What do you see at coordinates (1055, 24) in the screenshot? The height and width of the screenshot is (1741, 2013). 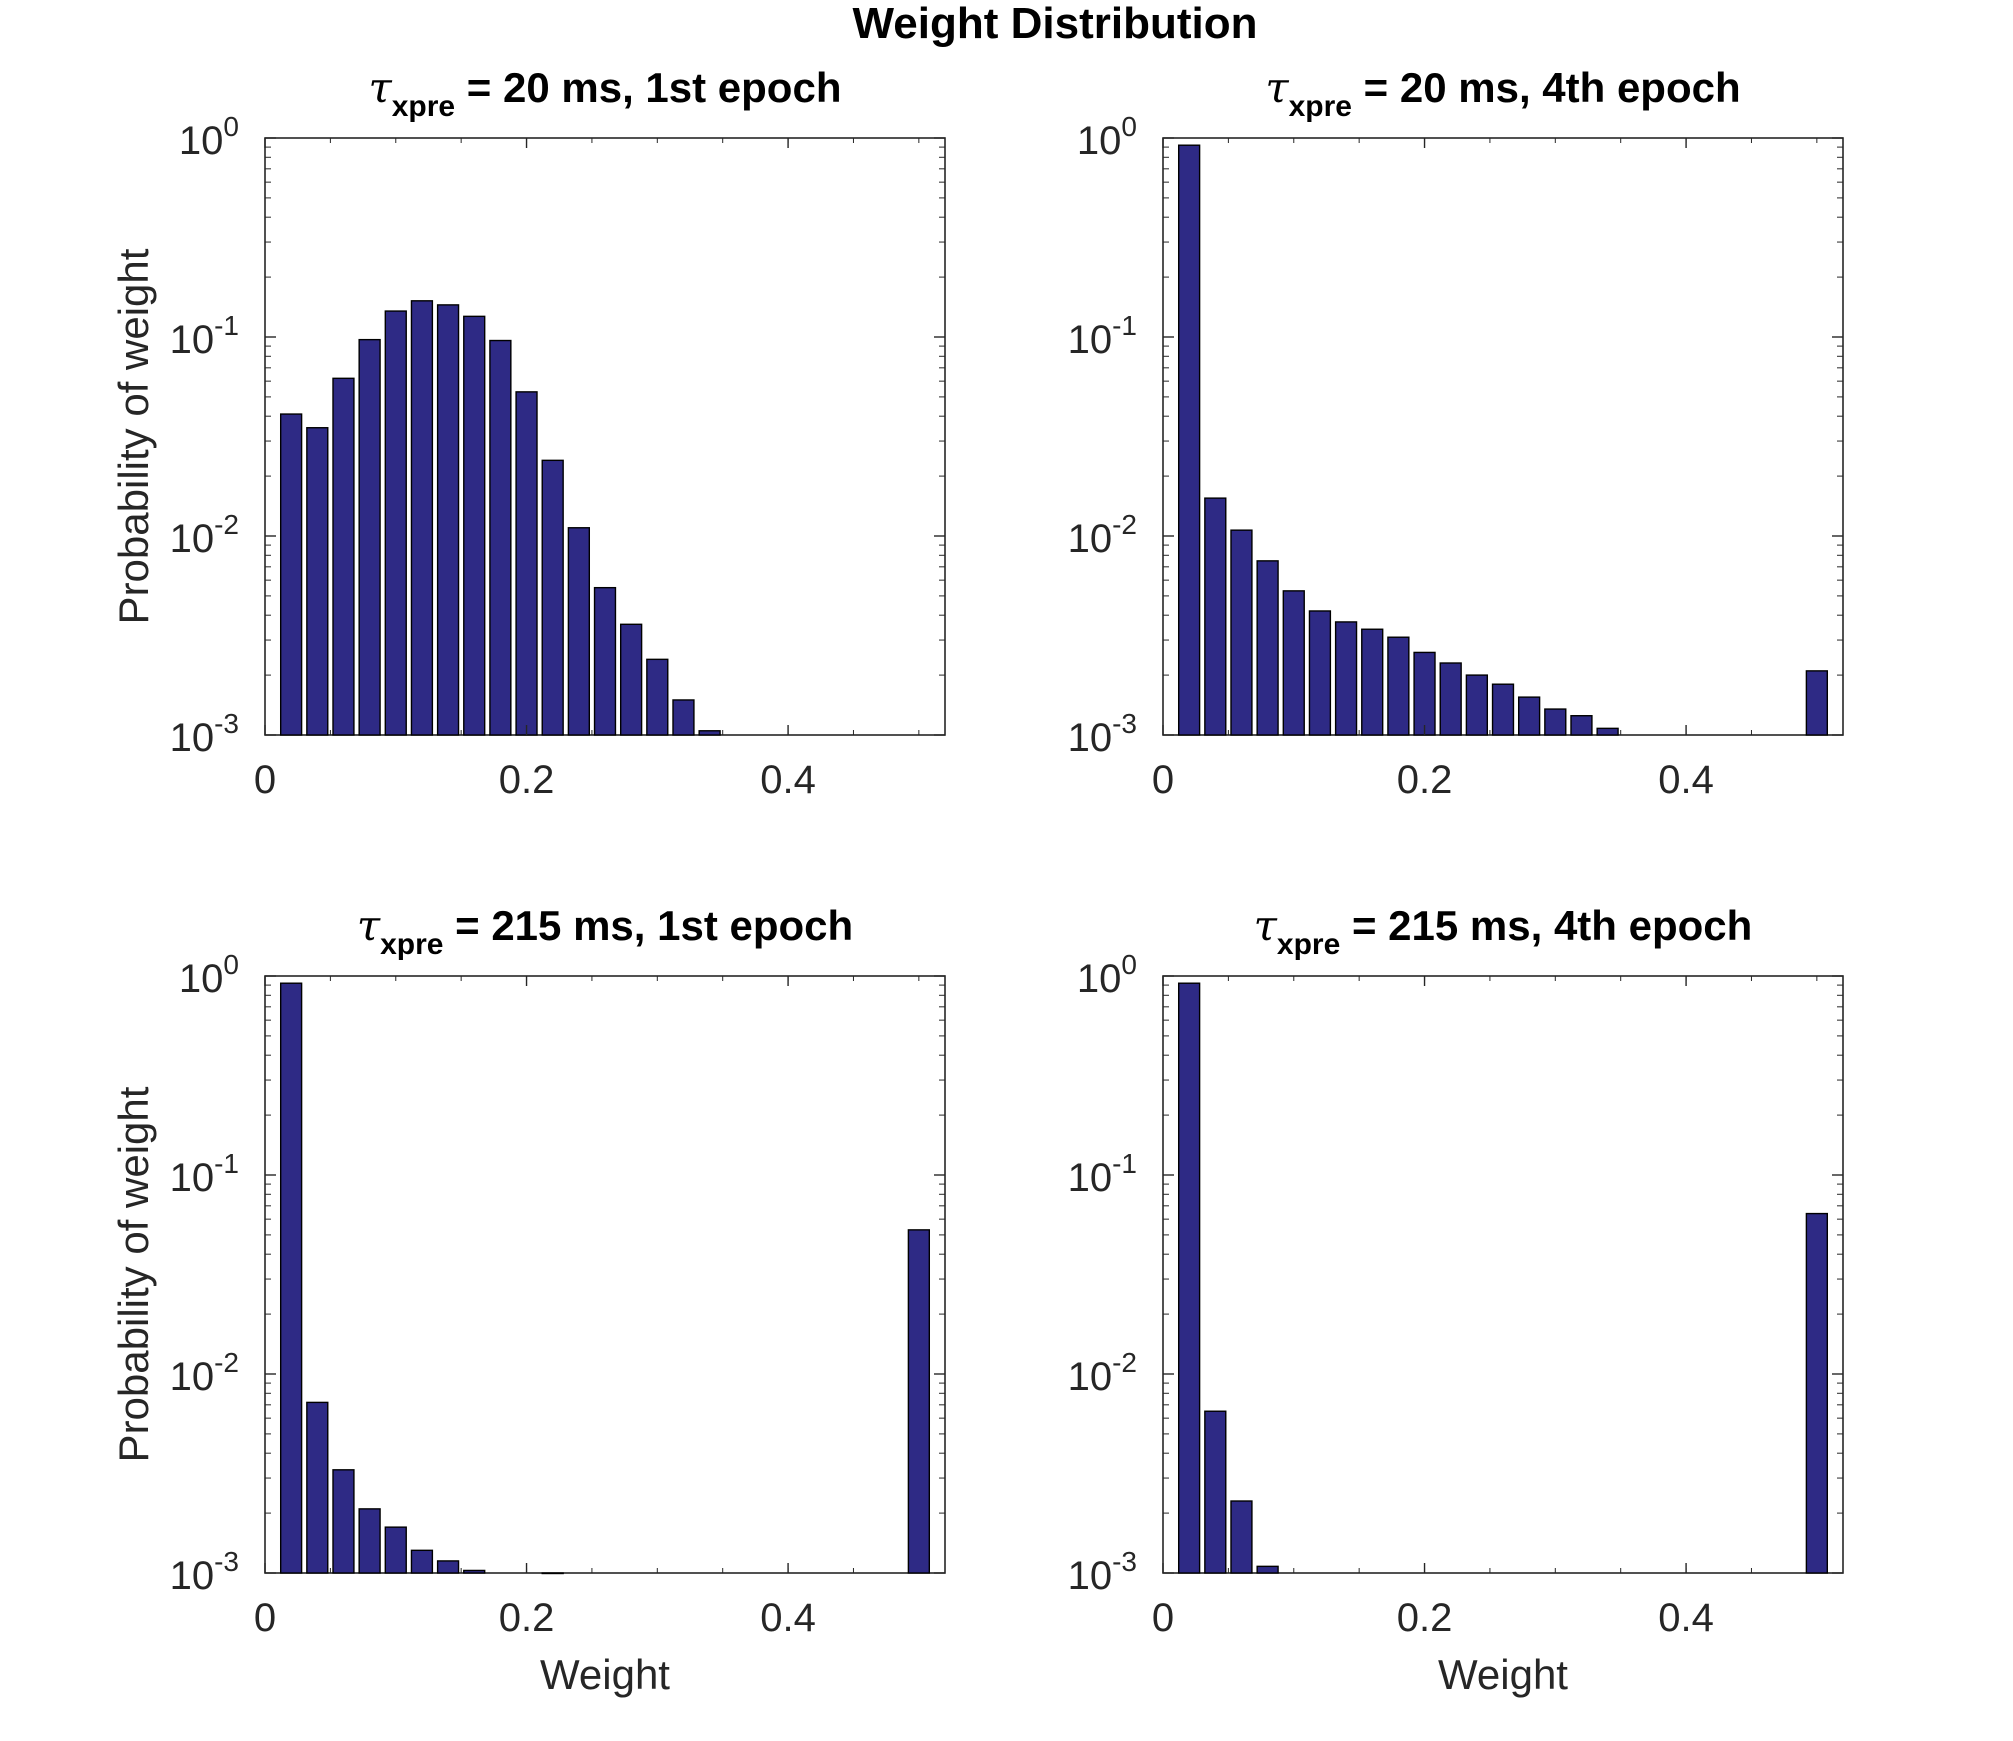 I see `figure-title: Weight Distribution` at bounding box center [1055, 24].